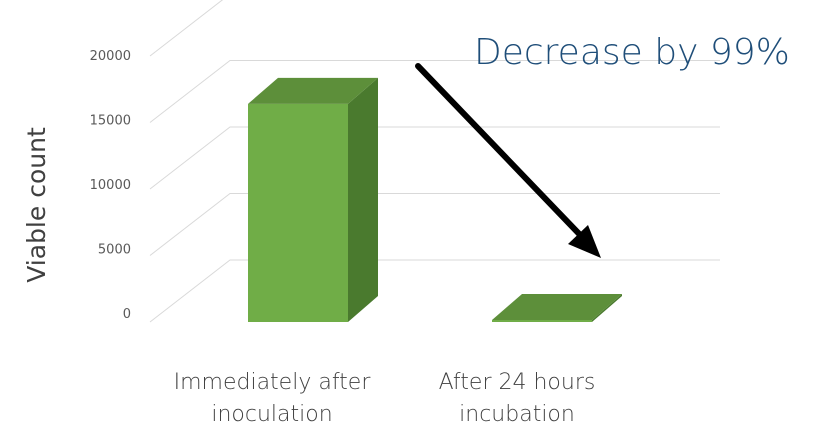  I want to click on decrease-arrow, so click(508, 160).